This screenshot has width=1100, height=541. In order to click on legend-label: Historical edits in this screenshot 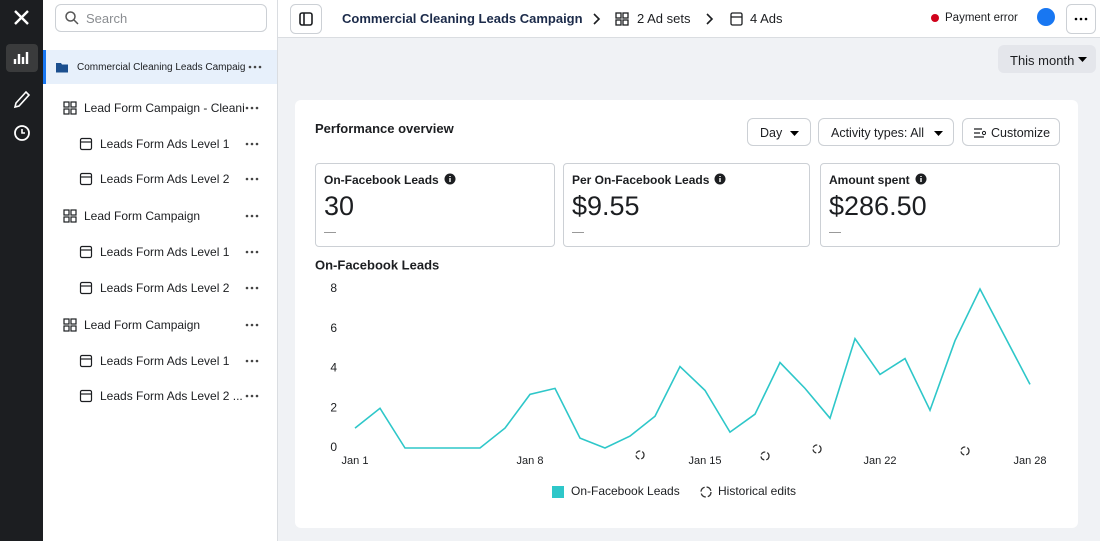, I will do `click(757, 491)`.